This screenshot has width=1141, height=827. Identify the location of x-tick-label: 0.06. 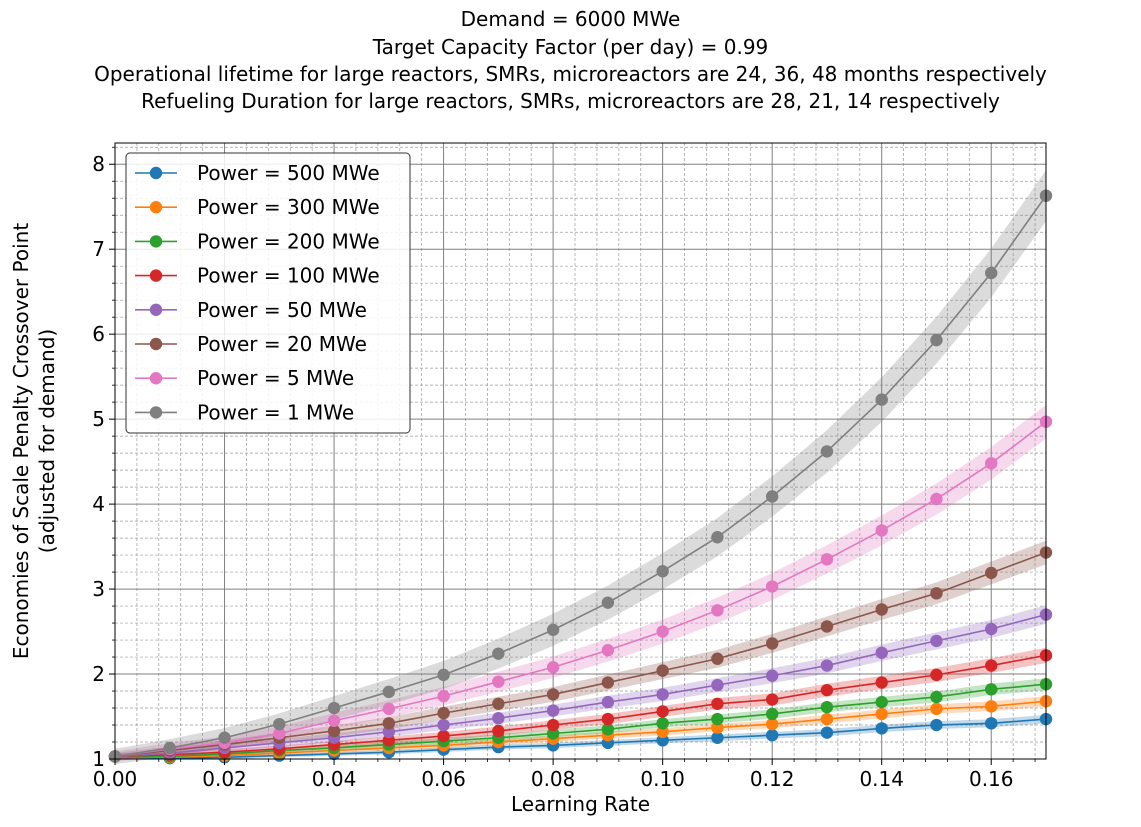
(443, 779).